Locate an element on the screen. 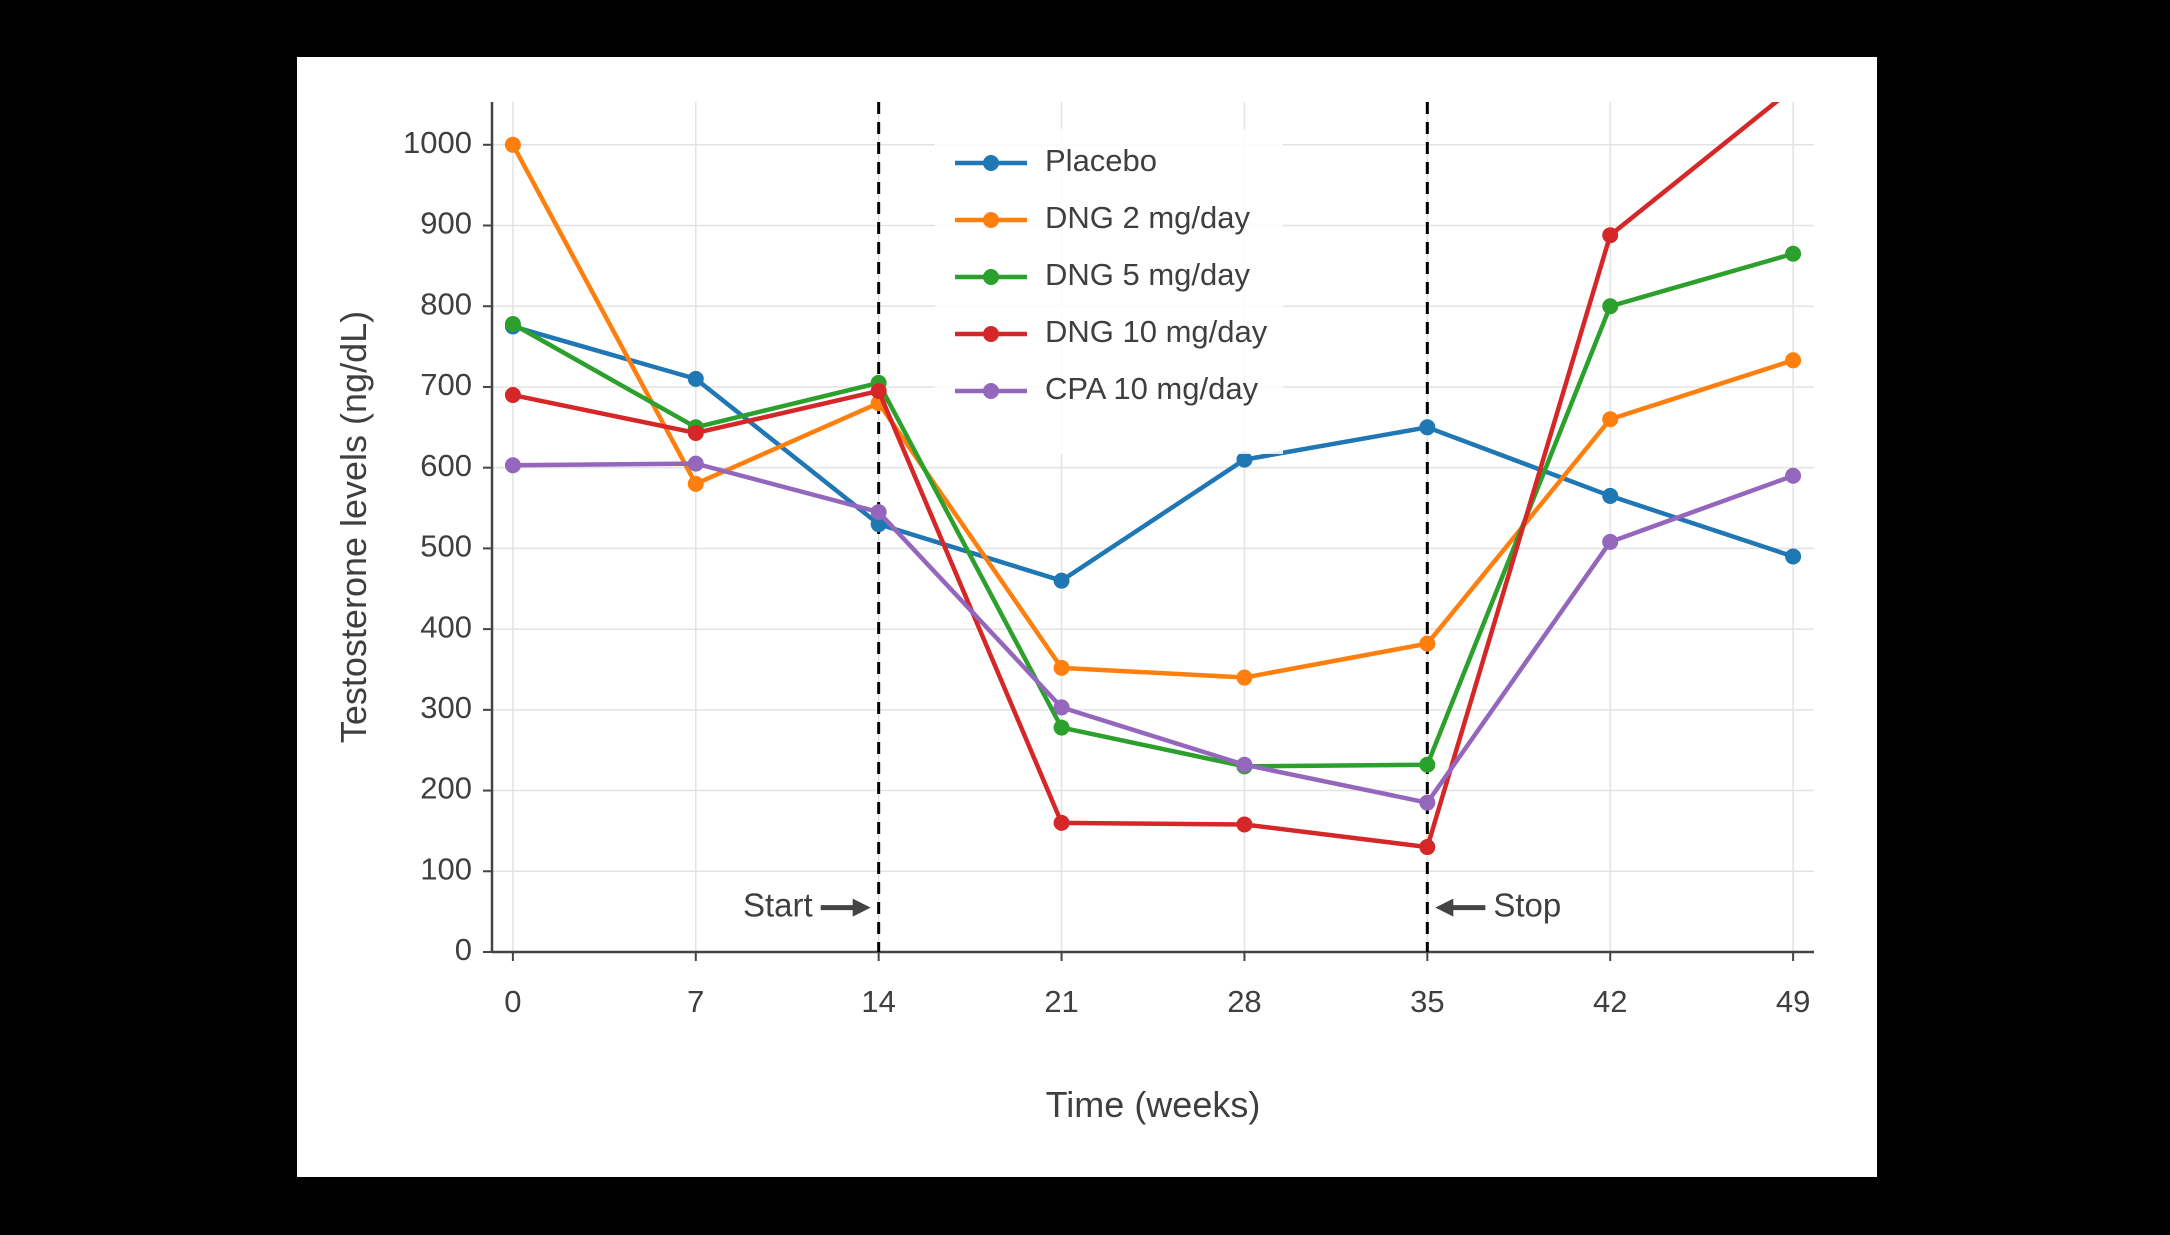 The image size is (2170, 1235). x-tick-label: 49 is located at coordinates (1793, 1001).